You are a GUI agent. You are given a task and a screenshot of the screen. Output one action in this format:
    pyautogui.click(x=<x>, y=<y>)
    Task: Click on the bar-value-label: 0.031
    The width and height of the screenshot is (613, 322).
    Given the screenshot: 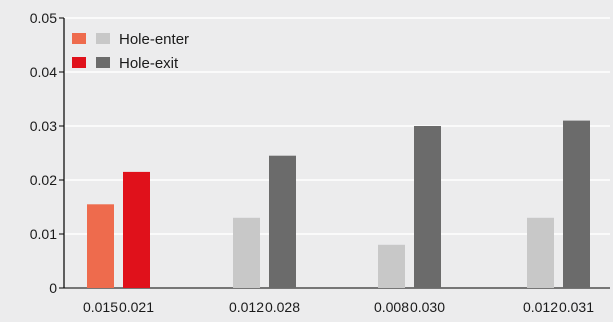 What is the action you would take?
    pyautogui.click(x=576, y=307)
    